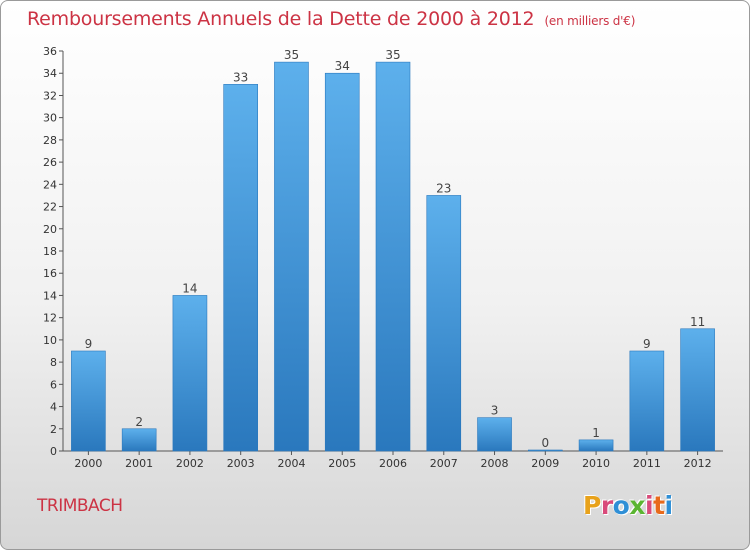  What do you see at coordinates (50, 184) in the screenshot?
I see `y-tick-label: 24` at bounding box center [50, 184].